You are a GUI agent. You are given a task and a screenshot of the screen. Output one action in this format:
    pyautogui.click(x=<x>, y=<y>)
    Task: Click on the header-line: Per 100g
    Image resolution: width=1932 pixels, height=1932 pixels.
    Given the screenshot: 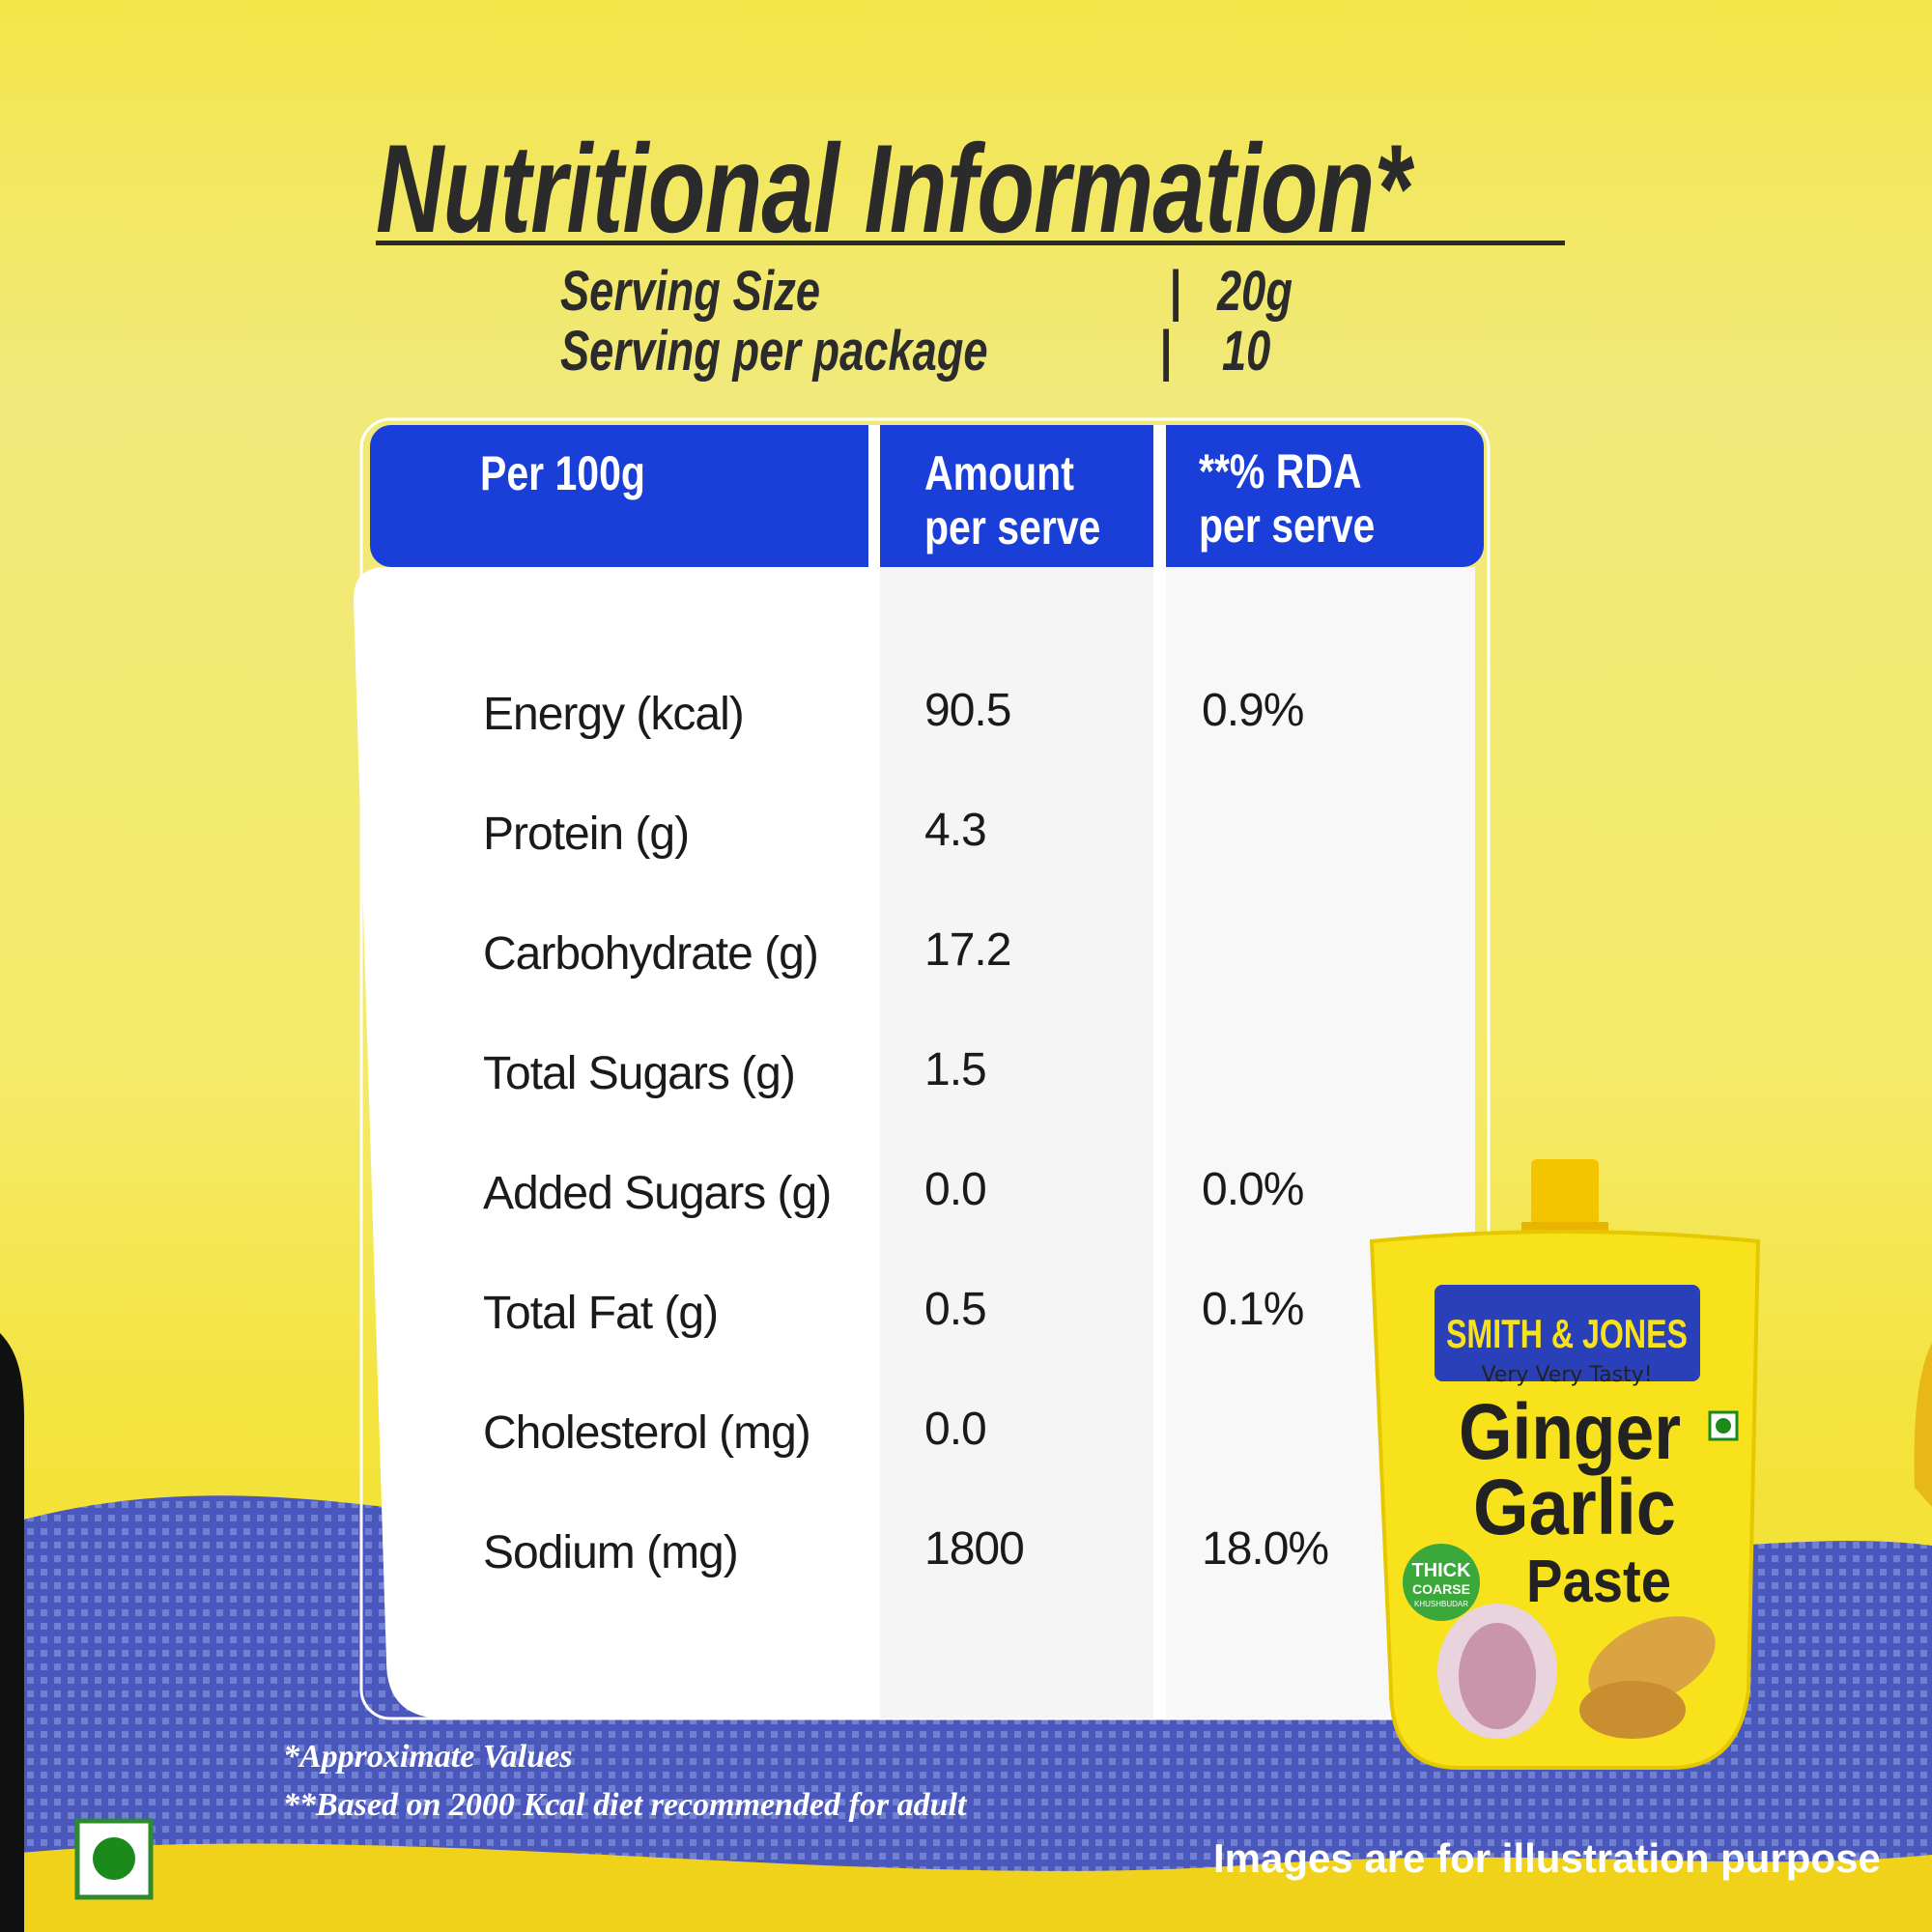 What is the action you would take?
    pyautogui.click(x=562, y=473)
    